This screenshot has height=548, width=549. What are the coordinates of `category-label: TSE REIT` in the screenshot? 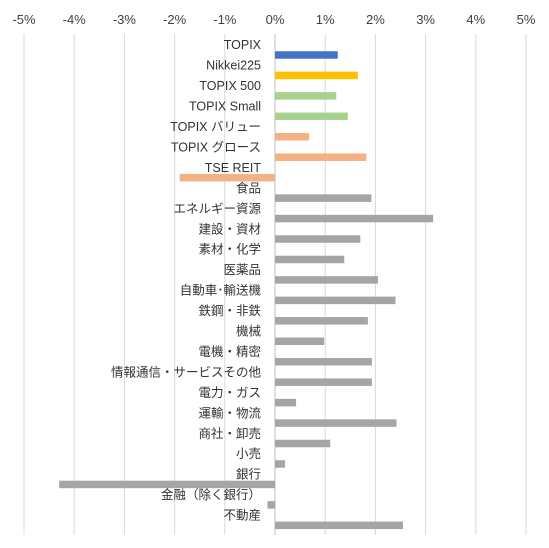 It's located at (233, 168).